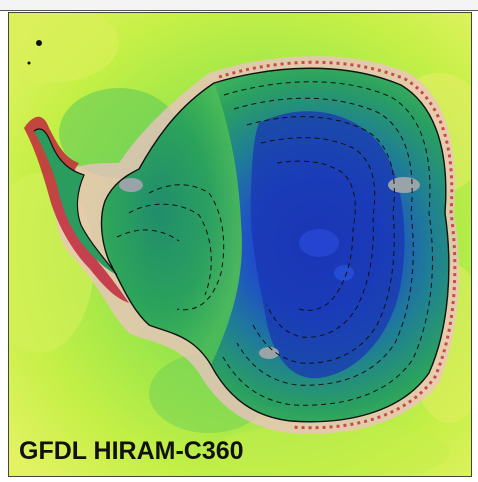 This screenshot has height=482, width=478. Describe the element at coordinates (131, 451) in the screenshot. I see `model-label: GFDL HIRAM-C360` at that location.